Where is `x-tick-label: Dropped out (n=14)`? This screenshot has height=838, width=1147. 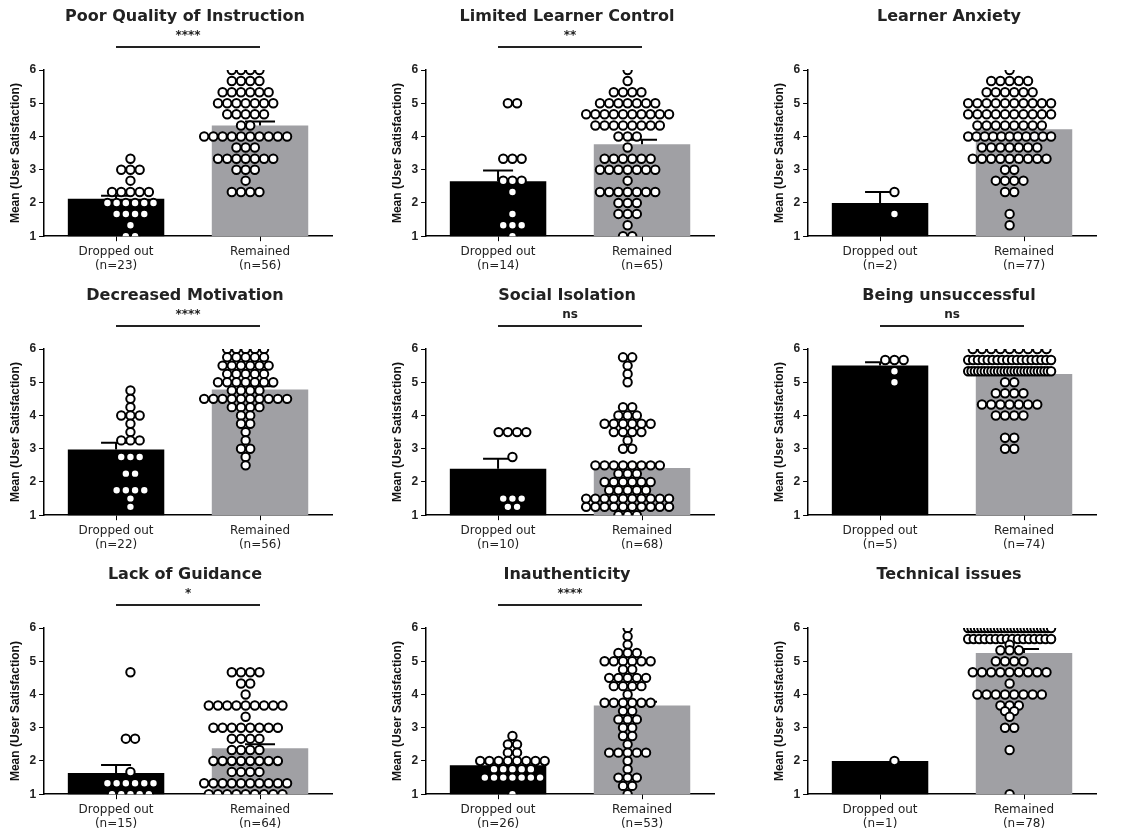
x-tick-label: Dropped out (n=14) is located at coordinates (498, 257).